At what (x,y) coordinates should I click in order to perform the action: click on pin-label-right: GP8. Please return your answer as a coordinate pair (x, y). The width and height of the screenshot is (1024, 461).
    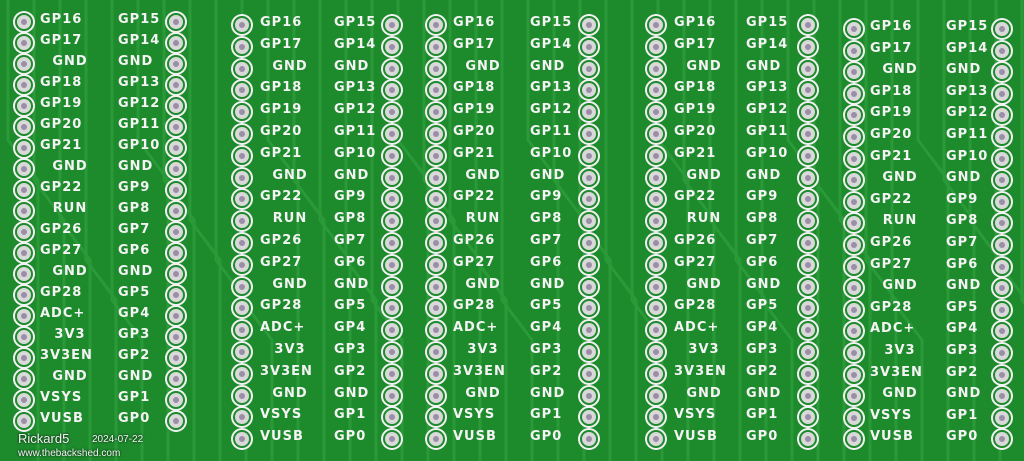
    Looking at the image, I should click on (546, 219).